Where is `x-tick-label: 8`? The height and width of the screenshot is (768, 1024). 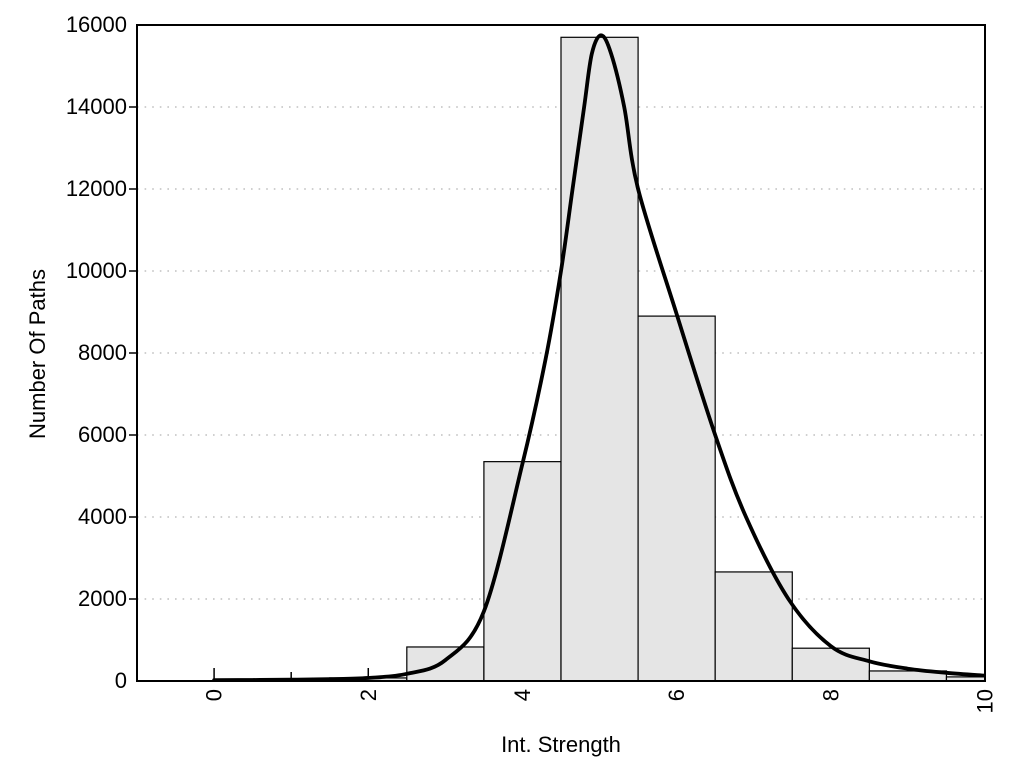
x-tick-label: 8 is located at coordinates (830, 695).